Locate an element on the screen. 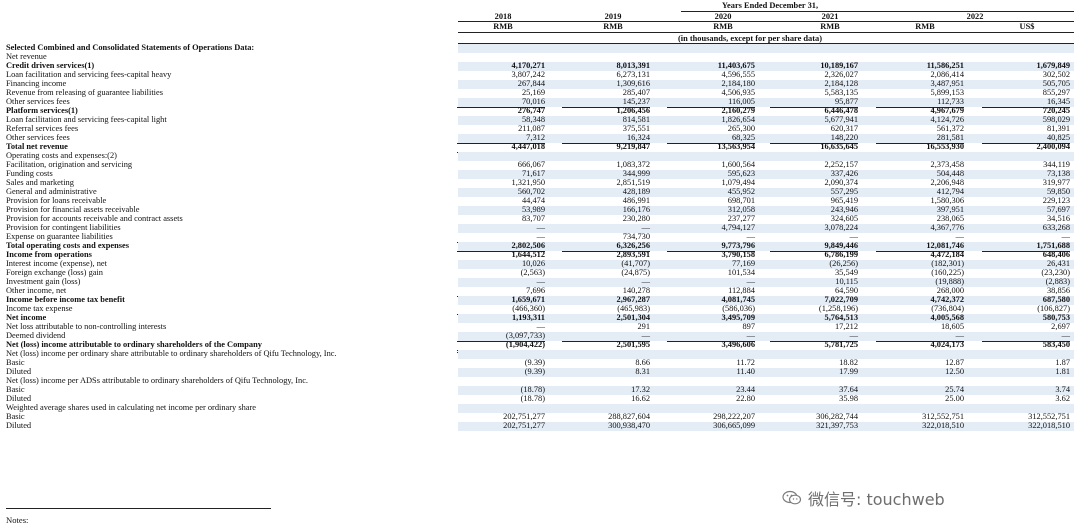 Image resolution: width=1080 pixels, height=525 pixels. currency-2018: RMB is located at coordinates (503, 26).